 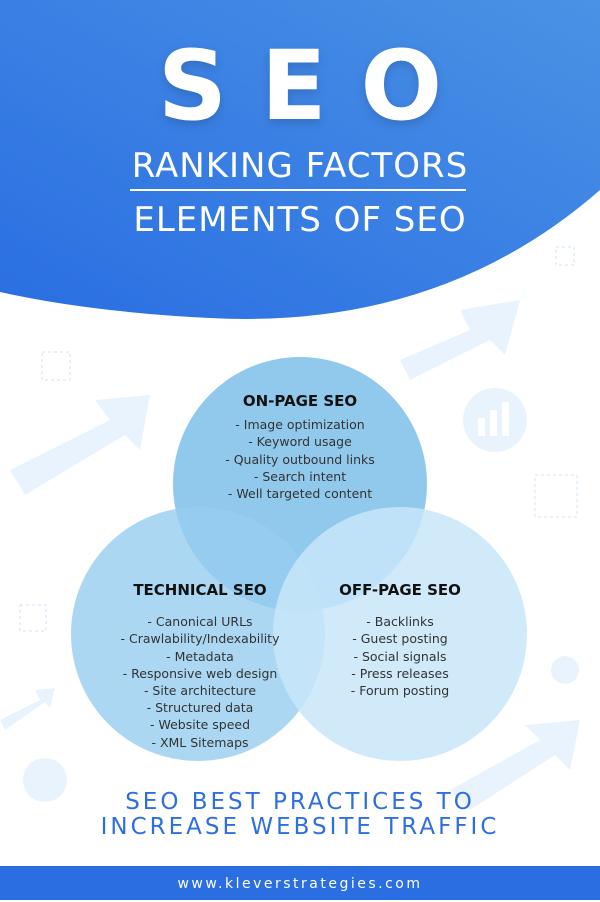 What do you see at coordinates (300, 166) in the screenshot?
I see `subtitle-ranking-factors: RANKING FACTORS` at bounding box center [300, 166].